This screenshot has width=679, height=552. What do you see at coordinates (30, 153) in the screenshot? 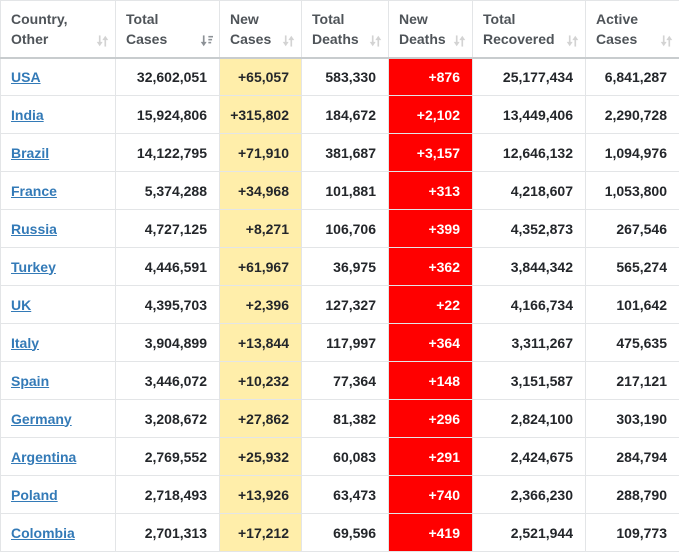
I see `country-link: Brazil` at bounding box center [30, 153].